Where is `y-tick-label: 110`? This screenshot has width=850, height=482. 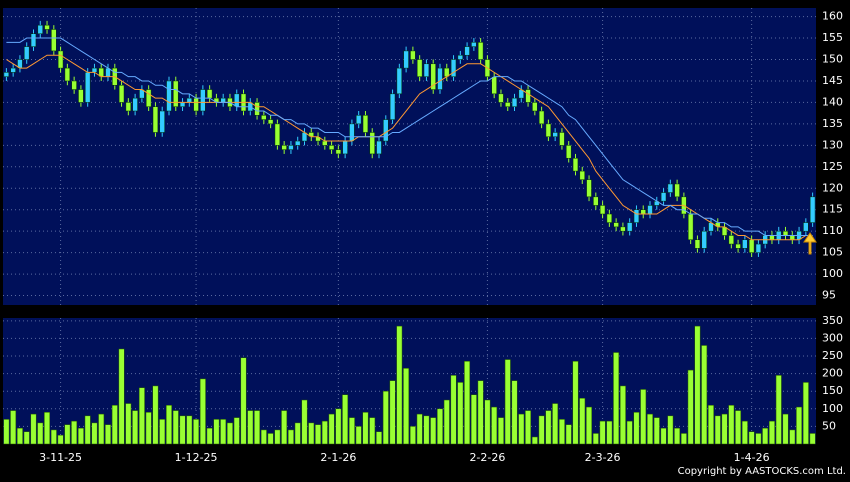
y-tick-label: 110 is located at coordinates (832, 230).